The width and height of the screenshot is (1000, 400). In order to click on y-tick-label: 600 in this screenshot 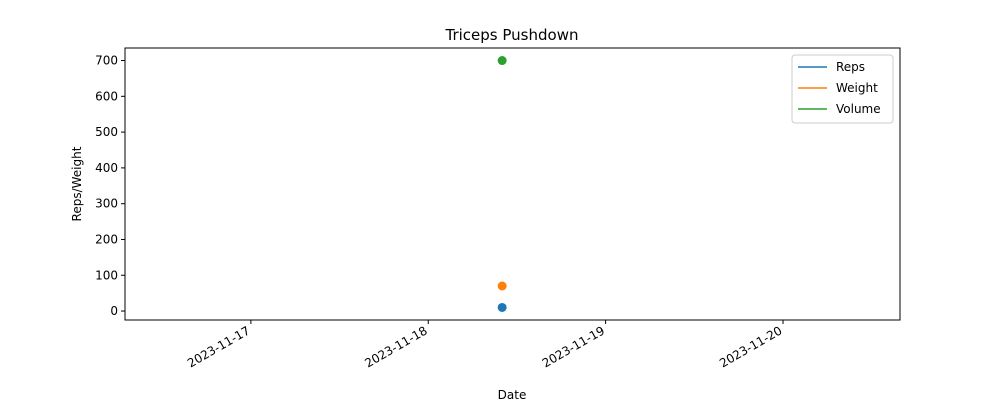, I will do `click(106, 96)`.